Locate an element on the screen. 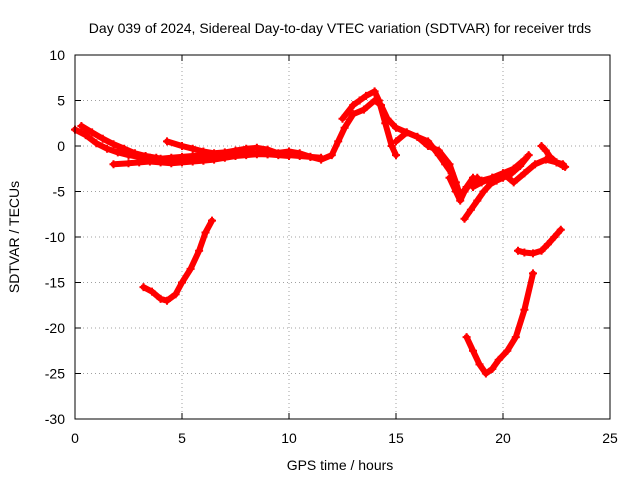  y-tick-label: 10 is located at coordinates (57, 55).